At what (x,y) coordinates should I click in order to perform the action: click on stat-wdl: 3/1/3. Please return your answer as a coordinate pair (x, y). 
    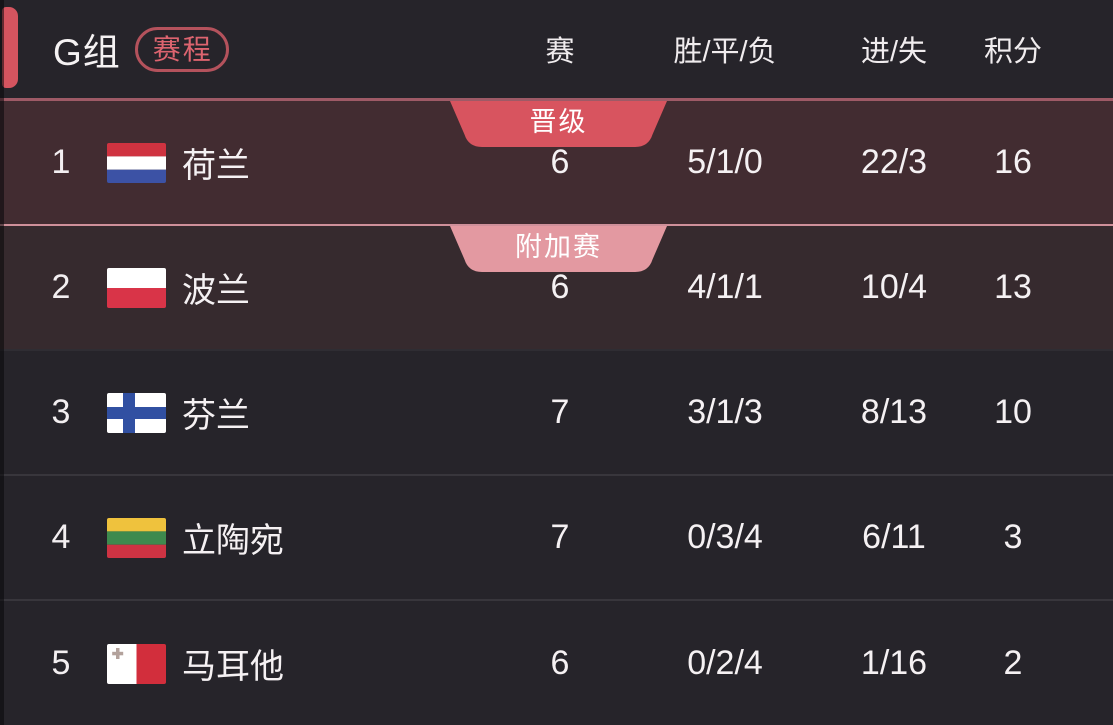
    Looking at the image, I should click on (725, 412).